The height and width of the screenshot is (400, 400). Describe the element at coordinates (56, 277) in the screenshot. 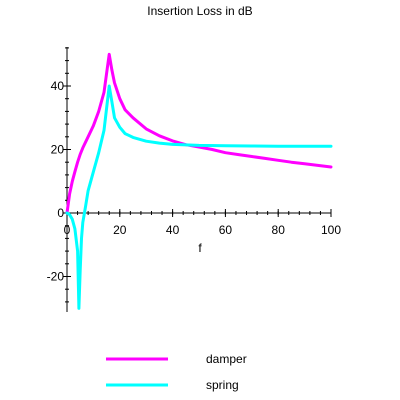

I see `y-tick-label: -20` at that location.